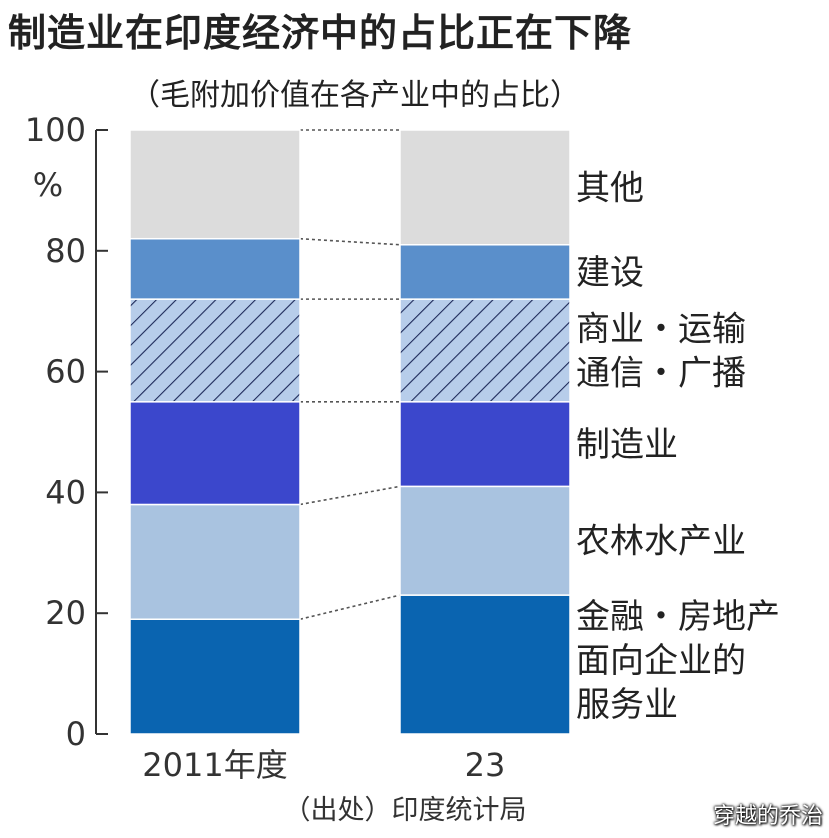 The width and height of the screenshot is (829, 838). What do you see at coordinates (661, 373) in the screenshot?
I see `legend-label: 通信・广播` at bounding box center [661, 373].